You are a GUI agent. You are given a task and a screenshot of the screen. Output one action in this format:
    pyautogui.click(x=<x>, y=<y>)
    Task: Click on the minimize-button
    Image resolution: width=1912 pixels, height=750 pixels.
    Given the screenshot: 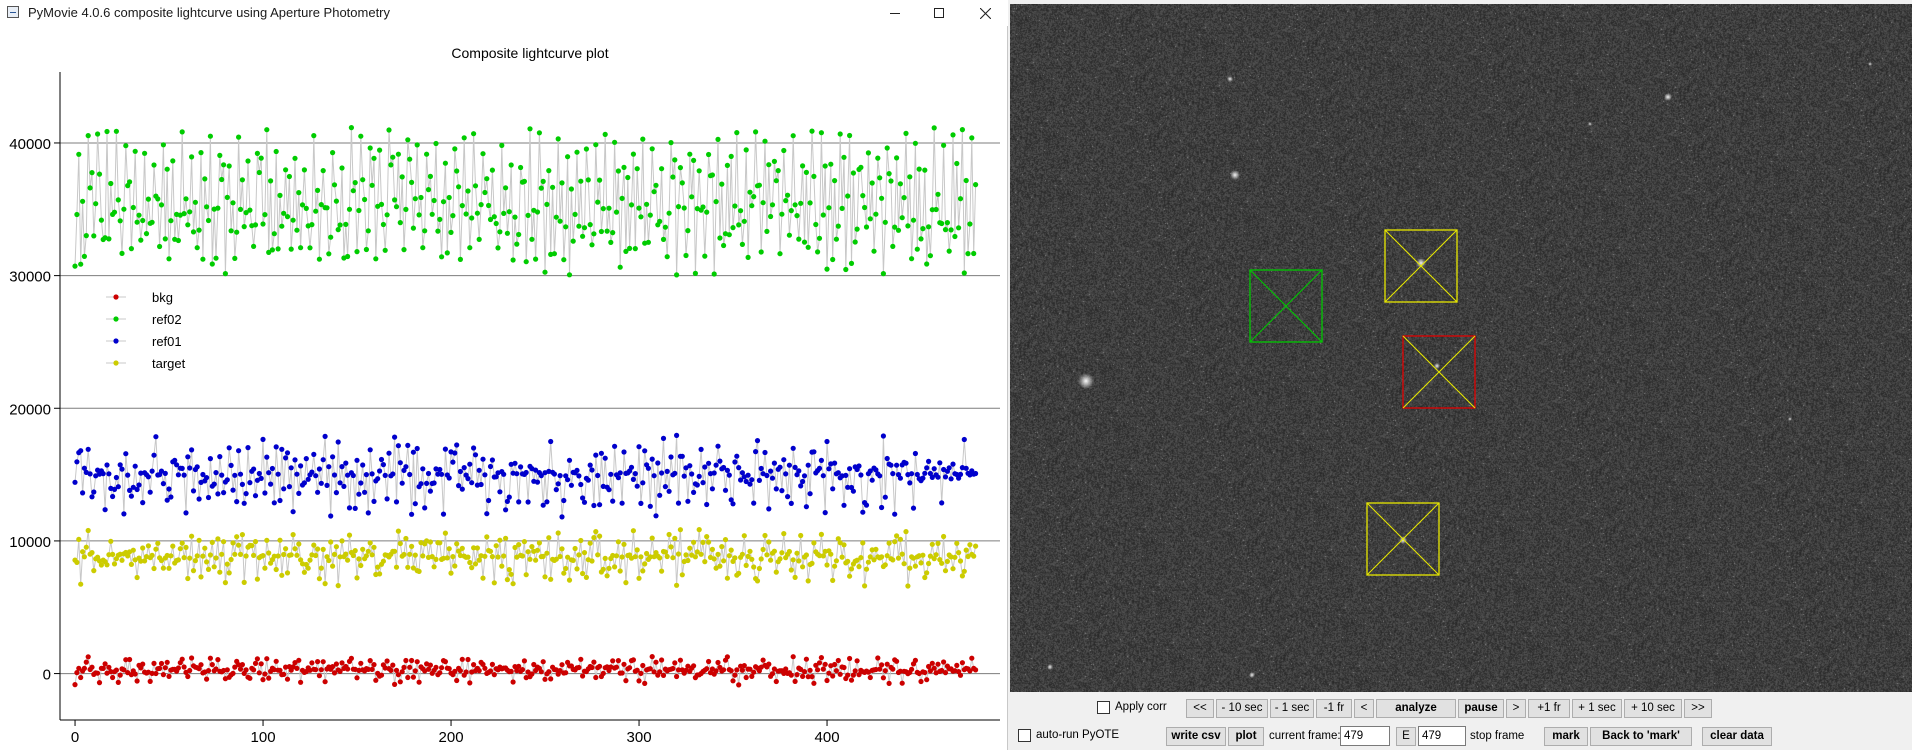 What is the action you would take?
    pyautogui.click(x=895, y=13)
    